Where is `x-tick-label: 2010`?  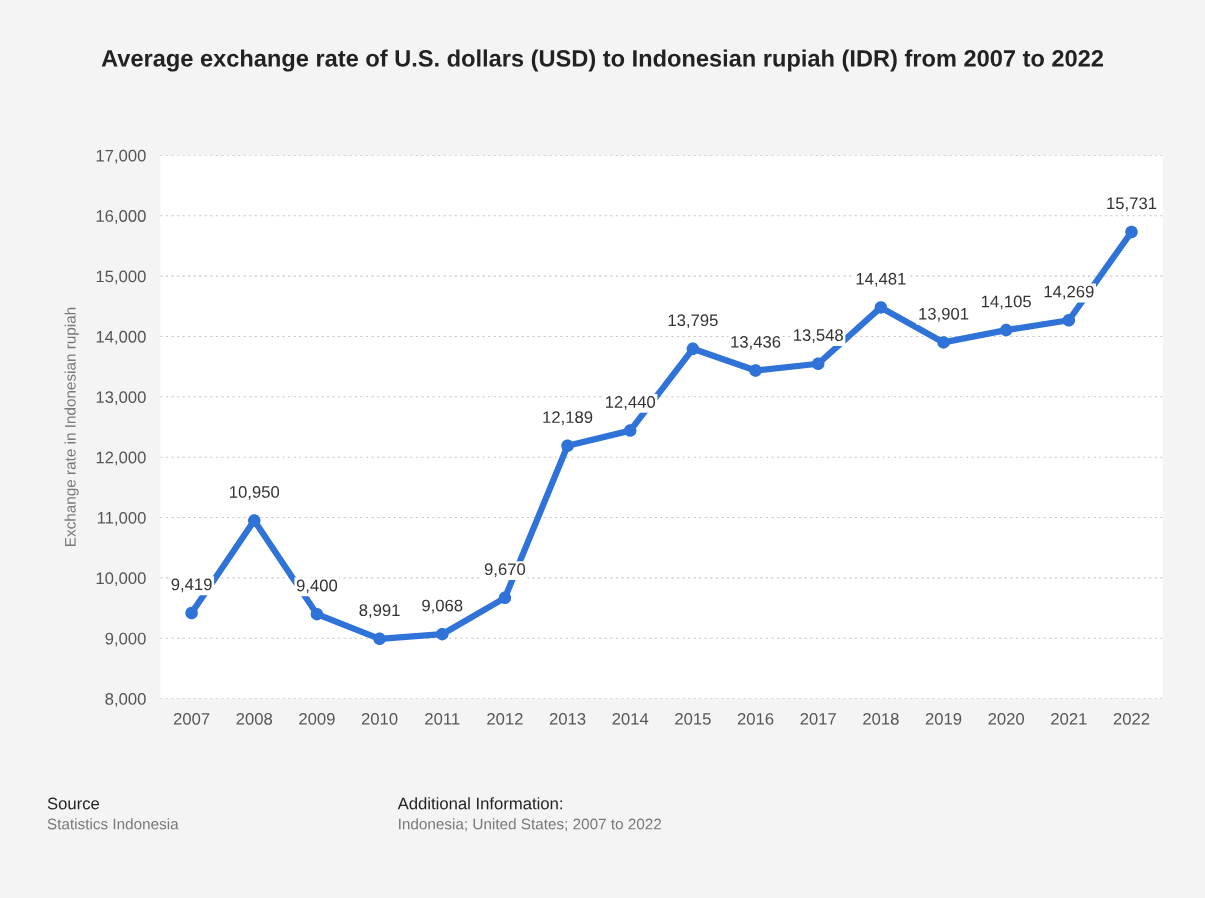 x-tick-label: 2010 is located at coordinates (379, 718).